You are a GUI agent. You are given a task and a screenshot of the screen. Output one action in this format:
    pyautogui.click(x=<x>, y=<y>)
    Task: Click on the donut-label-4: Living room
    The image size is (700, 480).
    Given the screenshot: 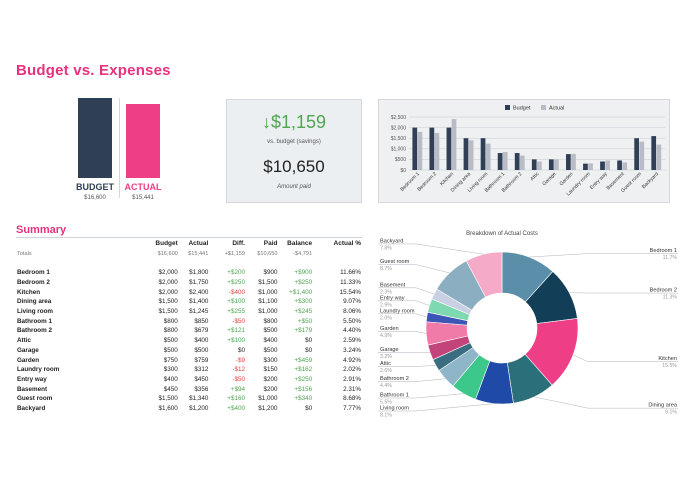 What is the action you would take?
    pyautogui.click(x=394, y=409)
    